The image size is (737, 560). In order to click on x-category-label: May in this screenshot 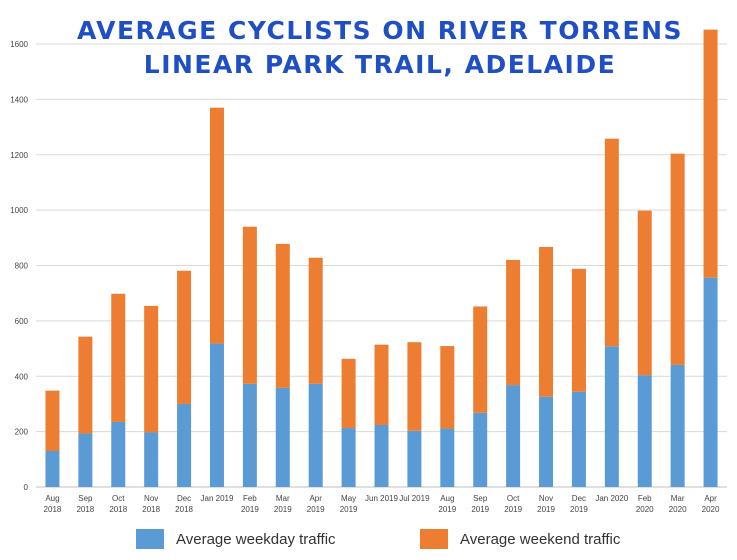, I will do `click(348, 498)`.